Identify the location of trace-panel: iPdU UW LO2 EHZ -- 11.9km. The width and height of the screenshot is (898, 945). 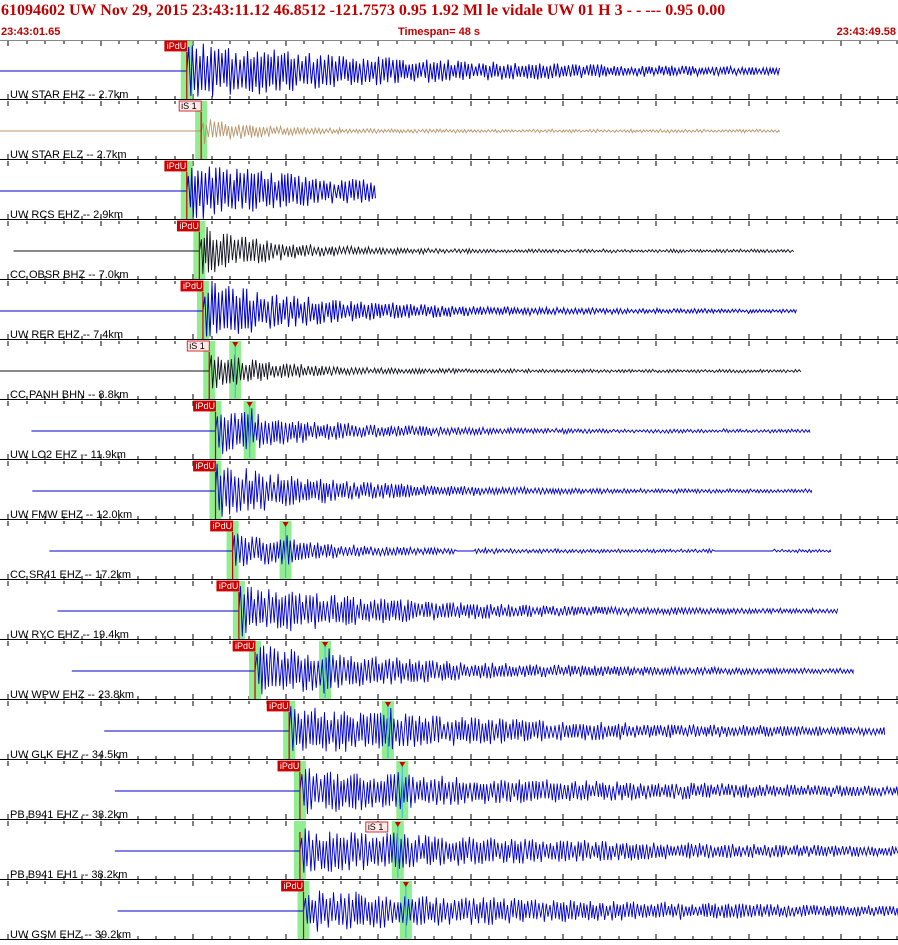
(449, 430).